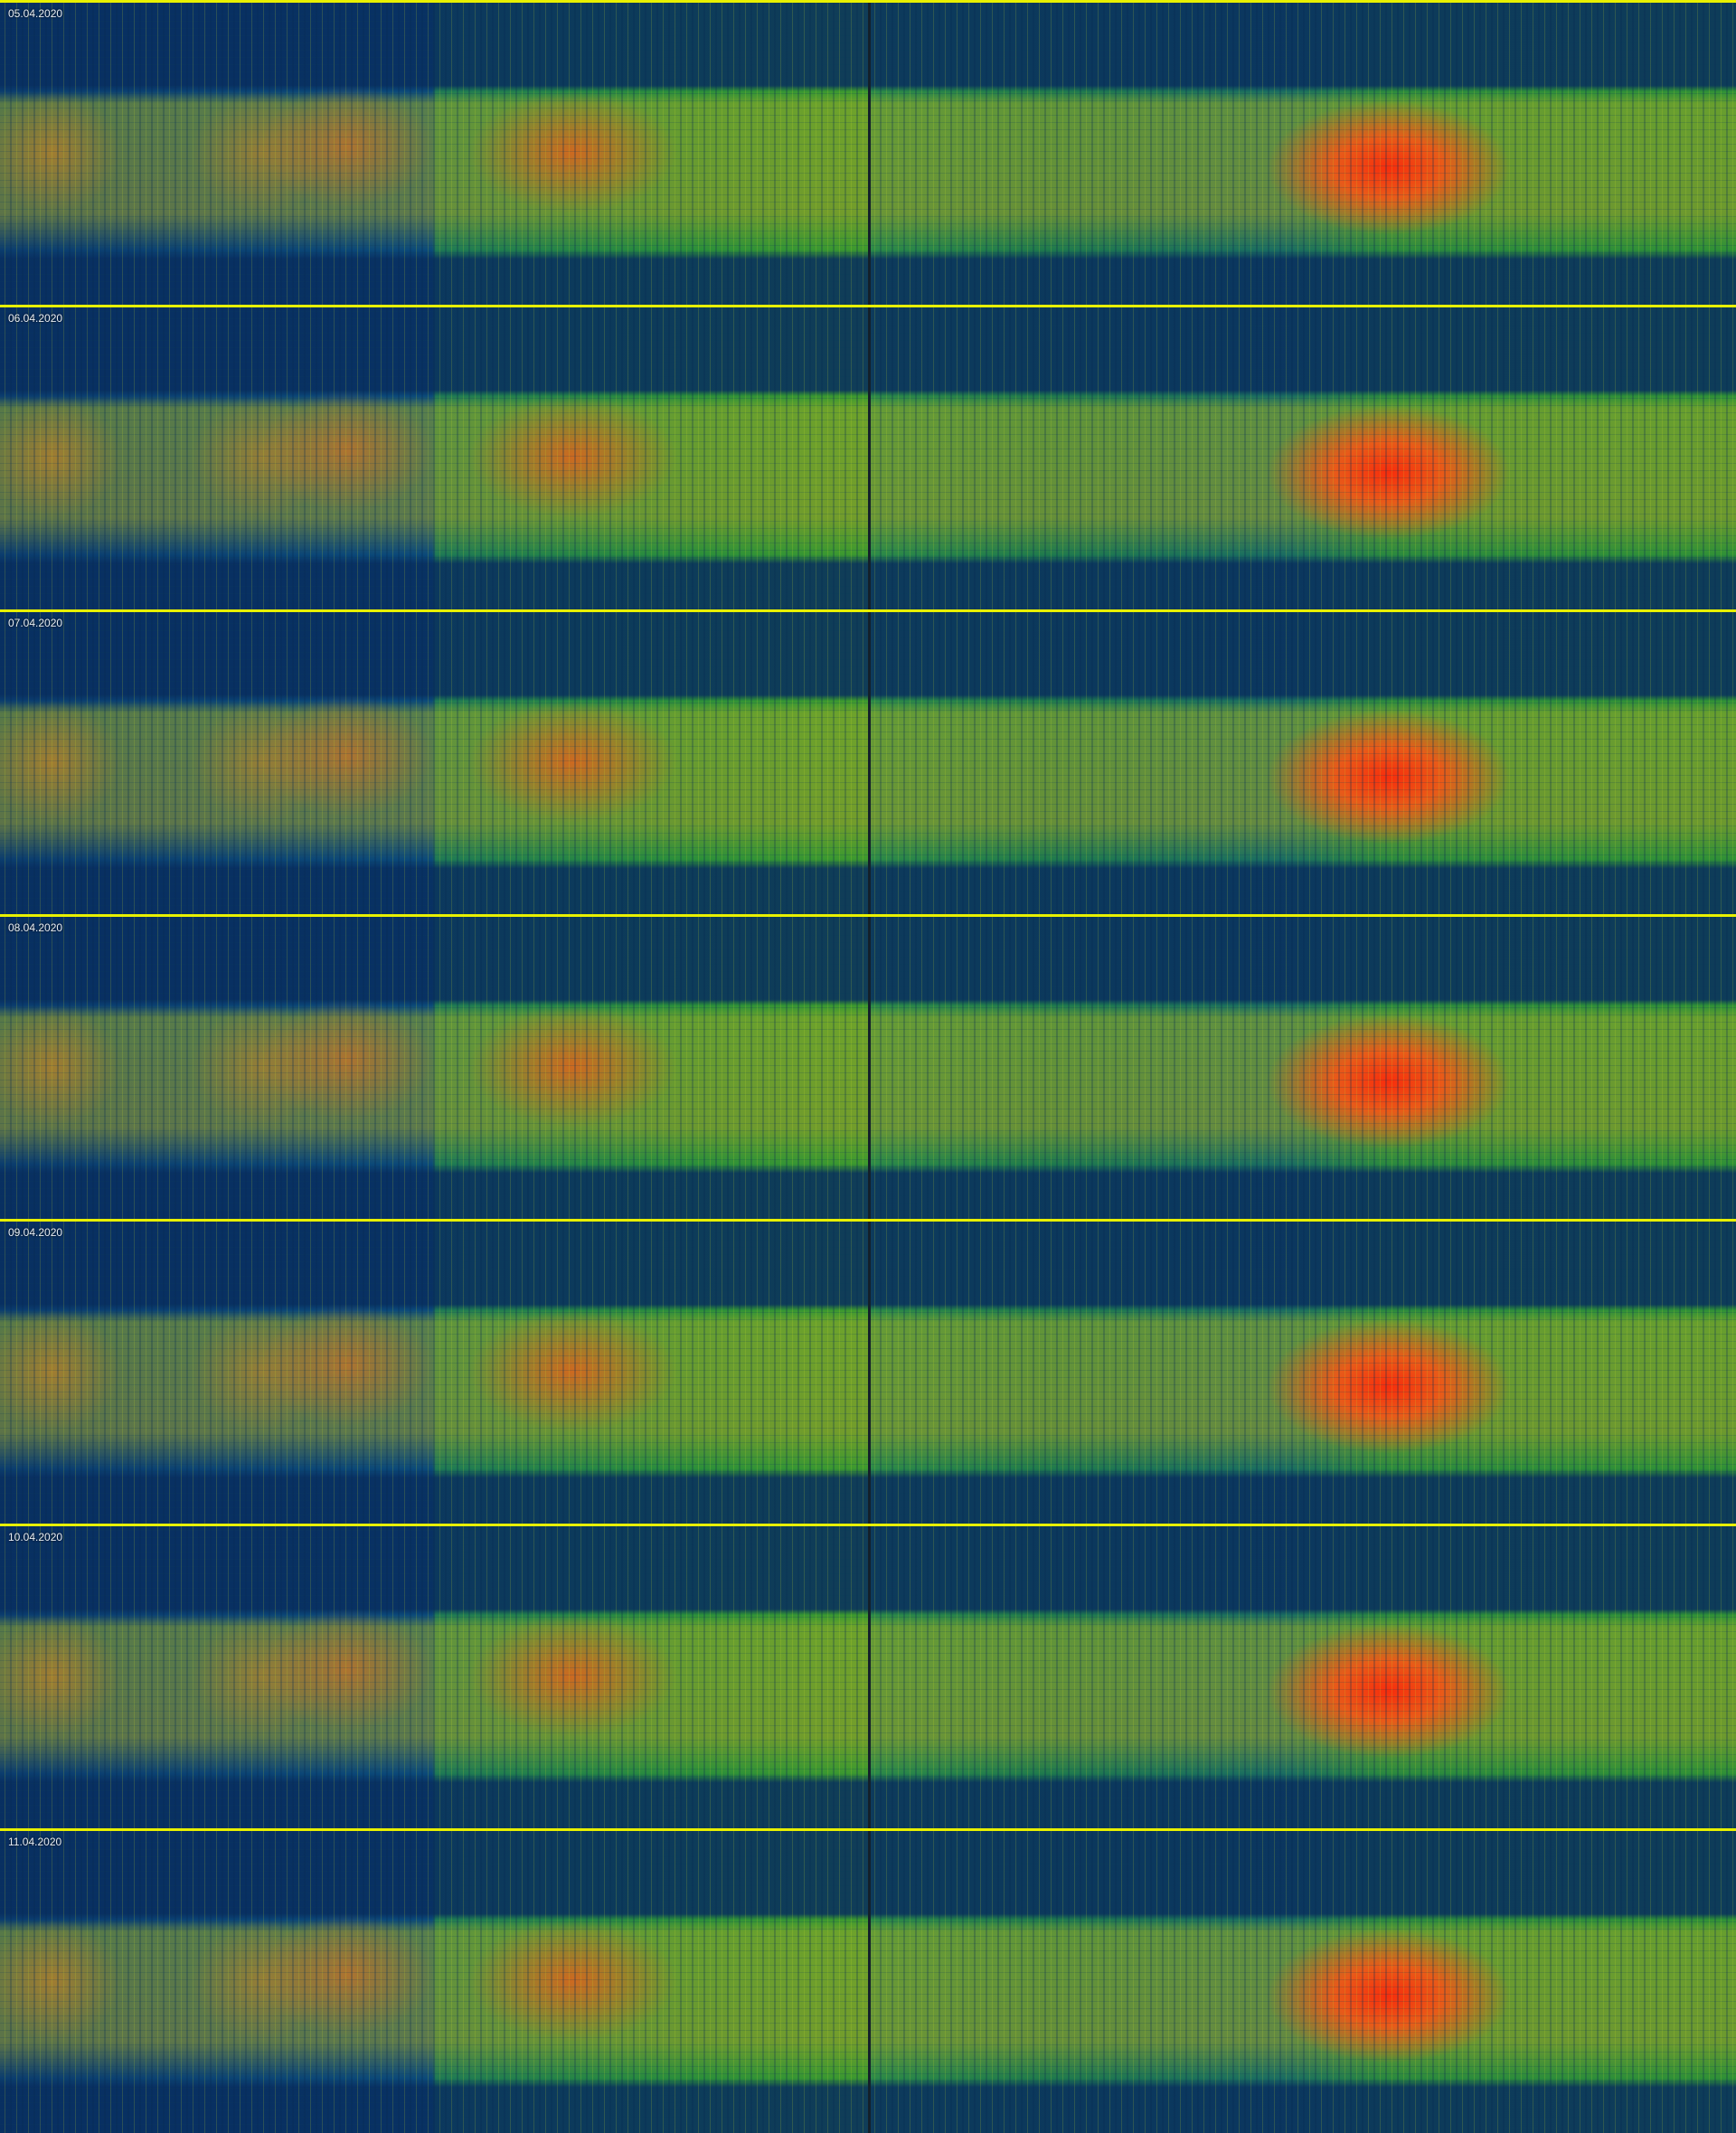 The width and height of the screenshot is (1736, 2133). Describe the element at coordinates (36, 623) in the screenshot. I see `date-label: 07.04.2020` at that location.